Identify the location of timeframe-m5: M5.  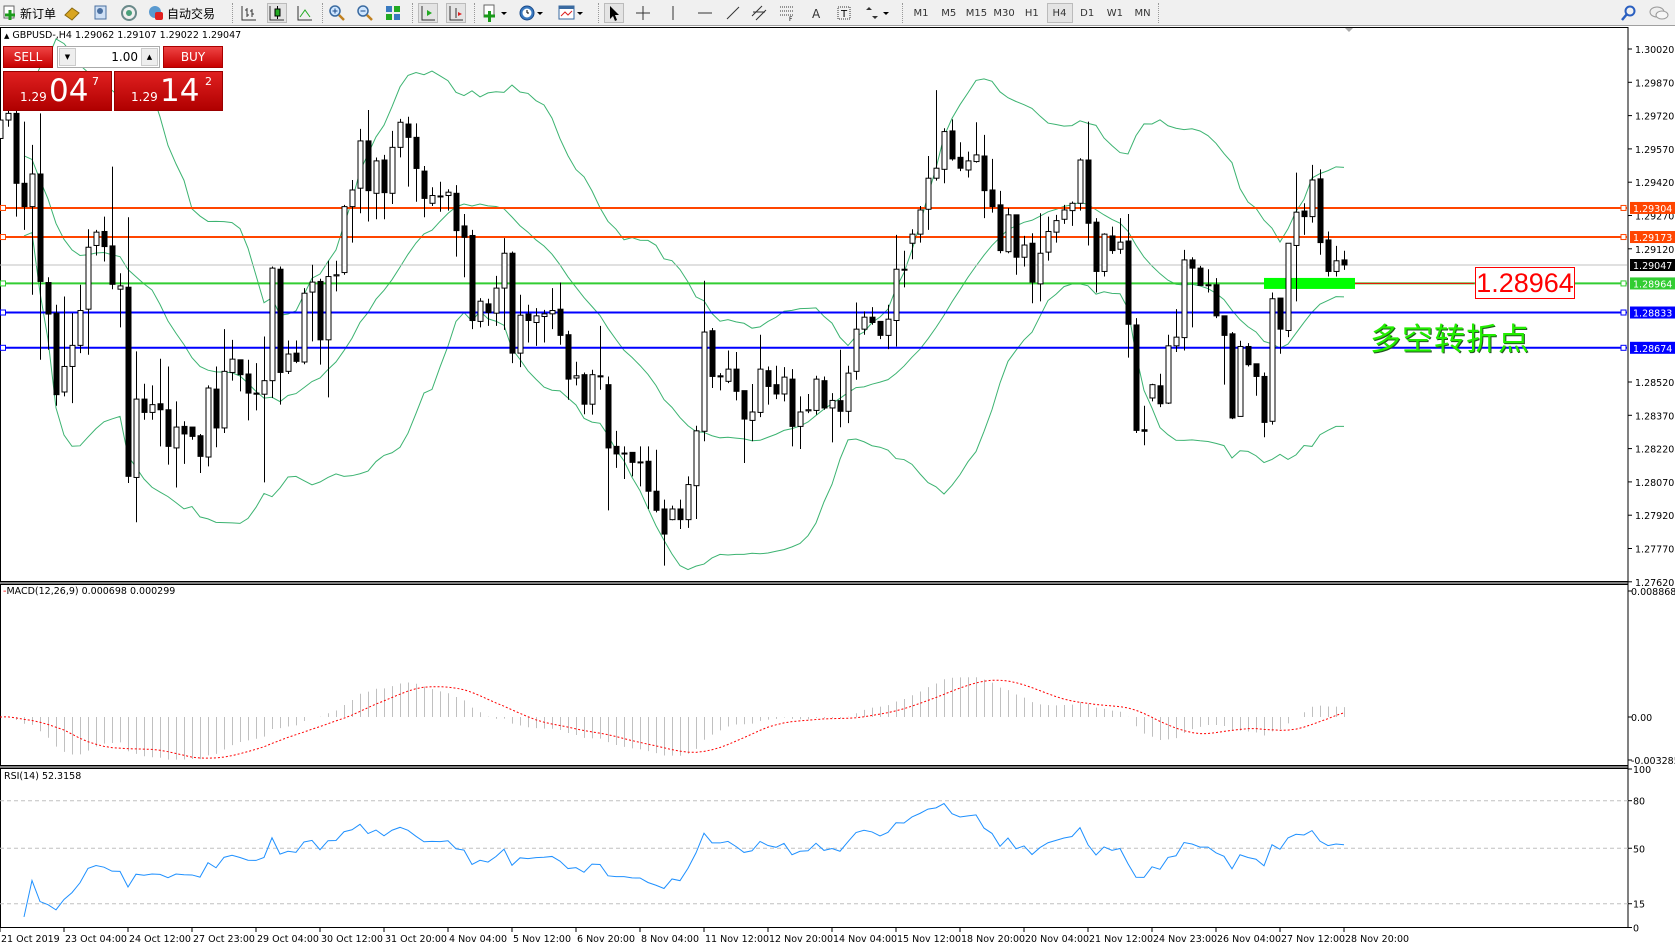
(949, 13).